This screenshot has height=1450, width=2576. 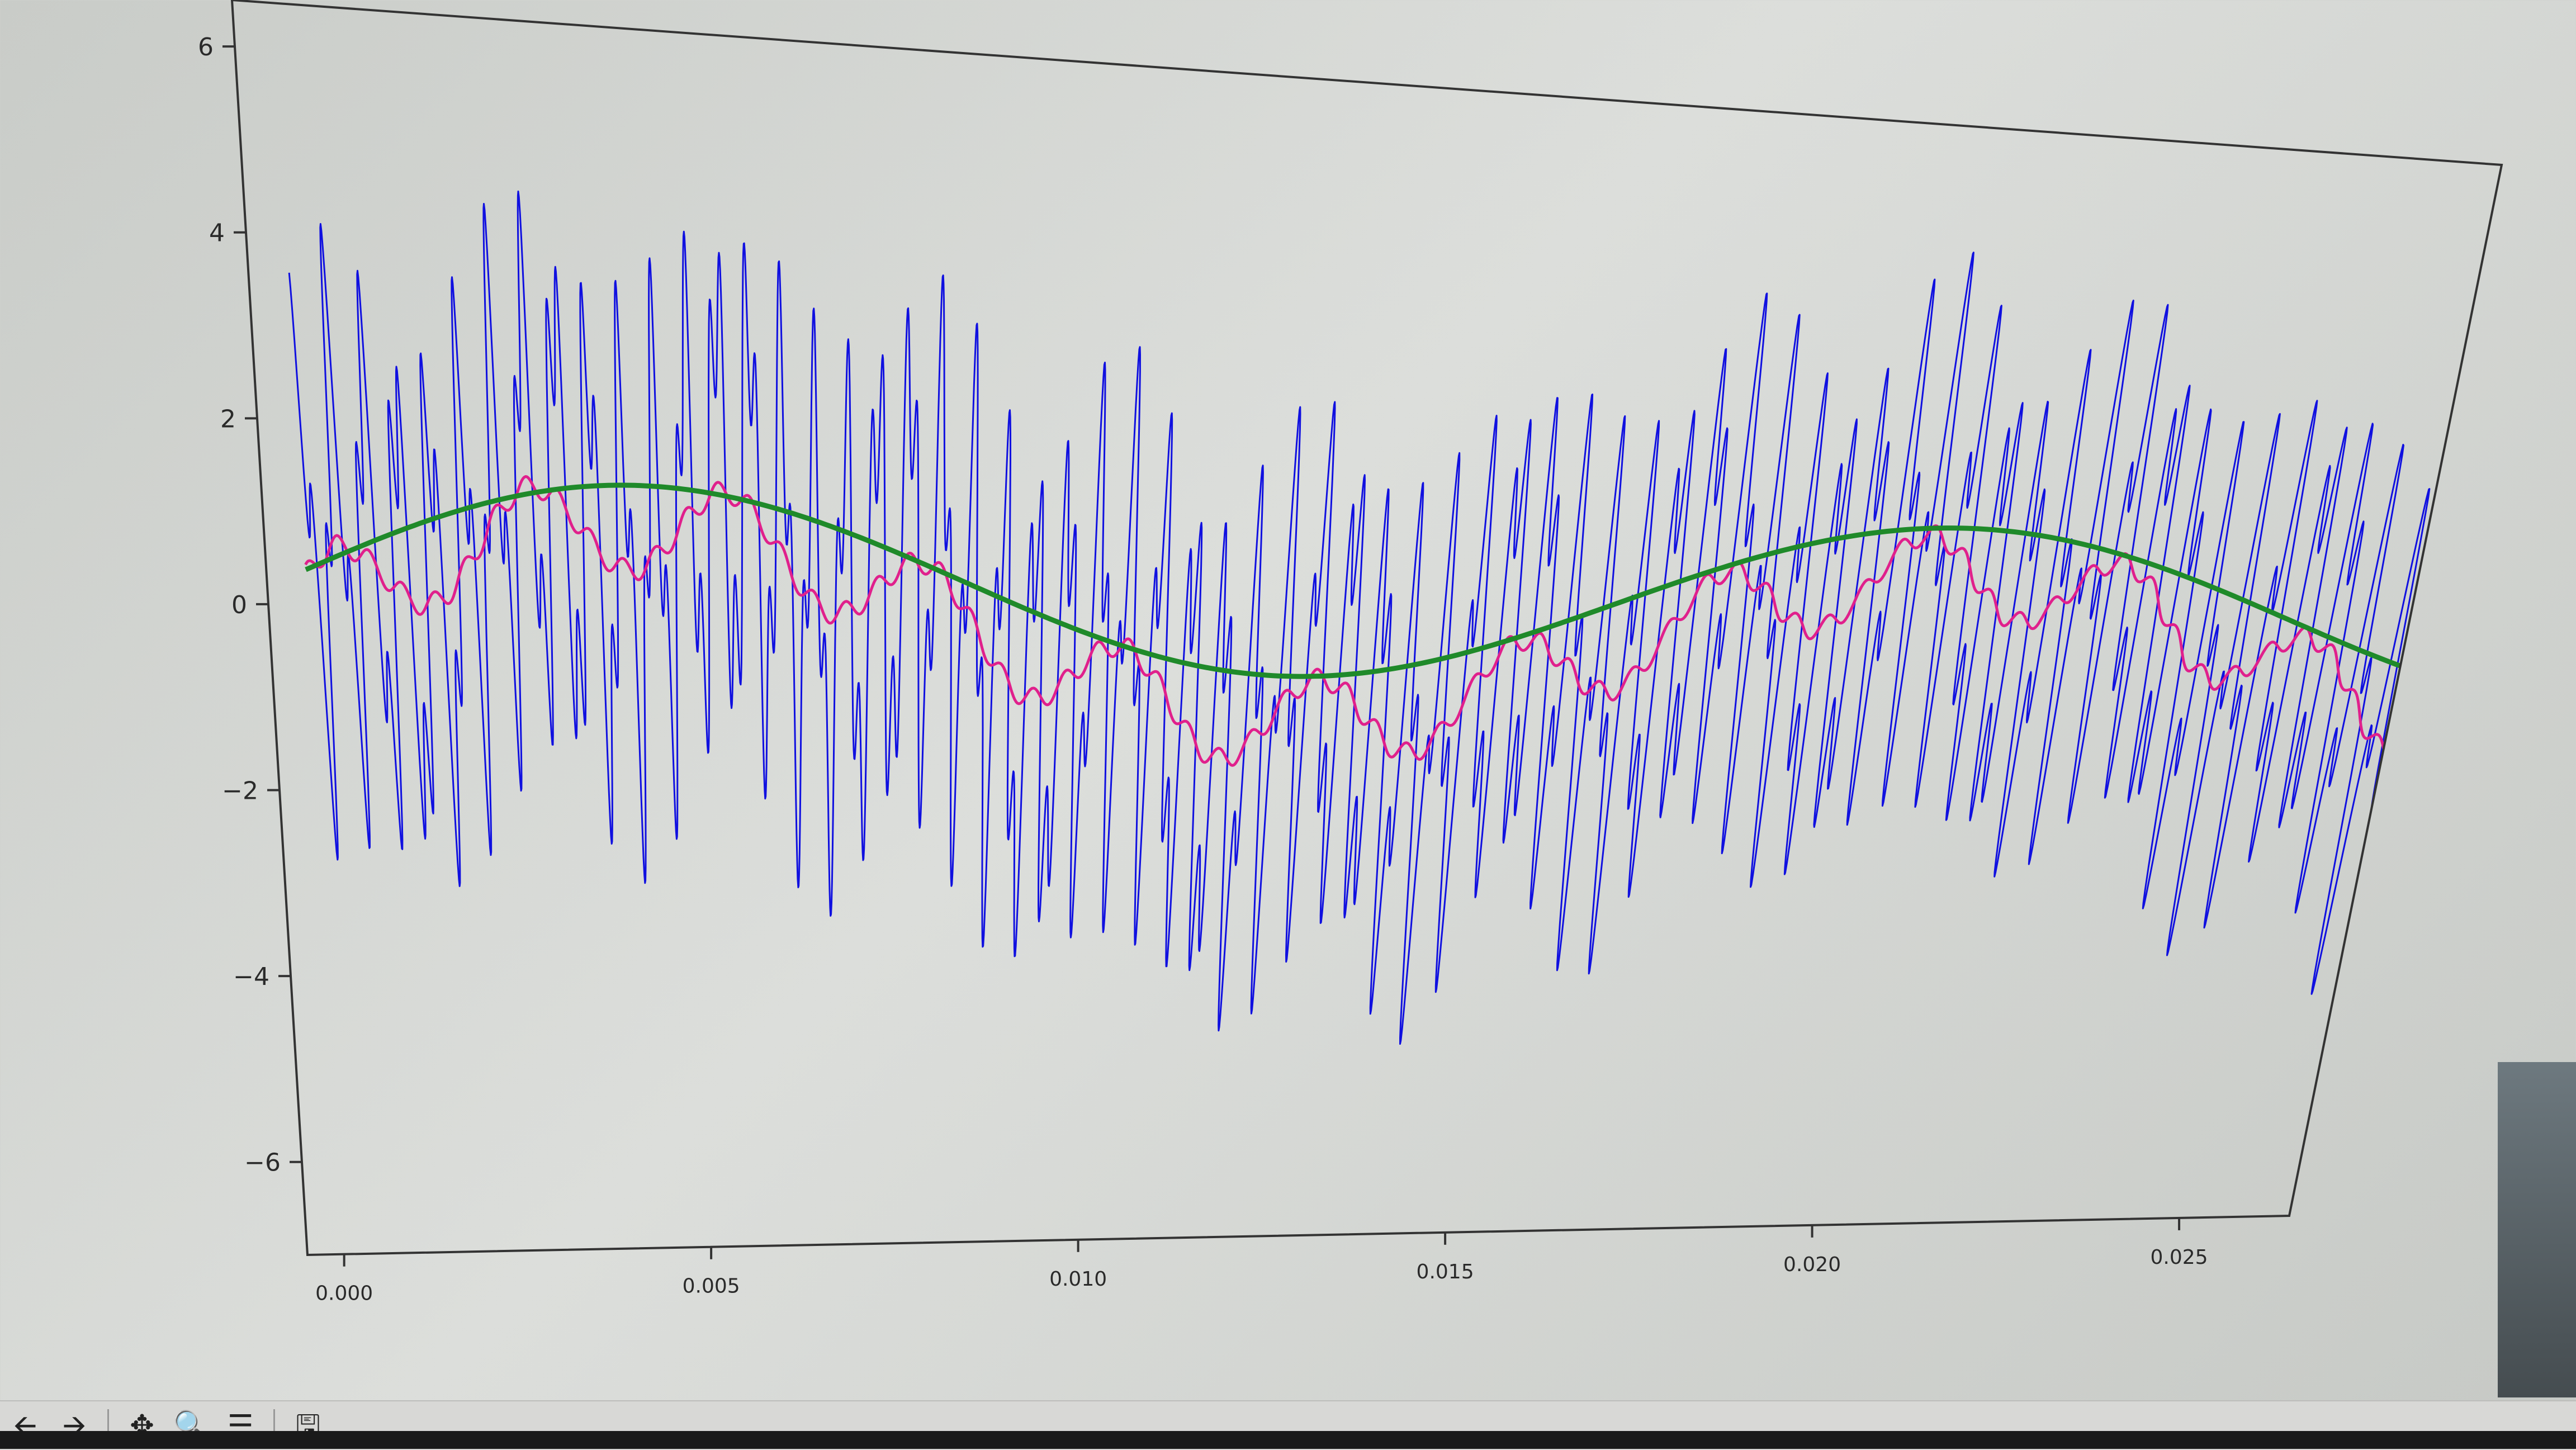 What do you see at coordinates (1445, 1272) in the screenshot?
I see `x-tick-label: 0.015` at bounding box center [1445, 1272].